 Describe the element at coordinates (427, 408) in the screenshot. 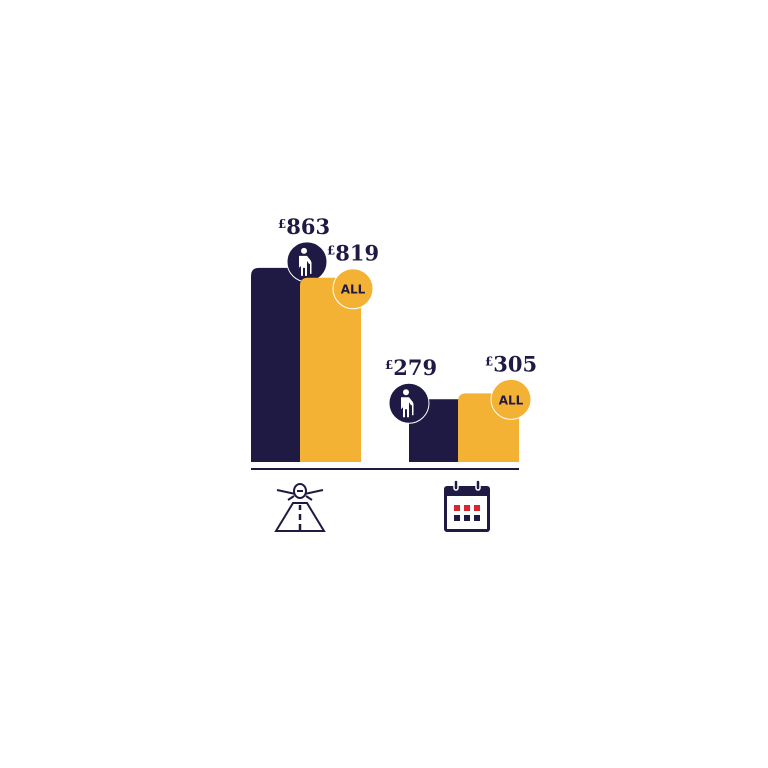

I see `bar-group: £279` at that location.